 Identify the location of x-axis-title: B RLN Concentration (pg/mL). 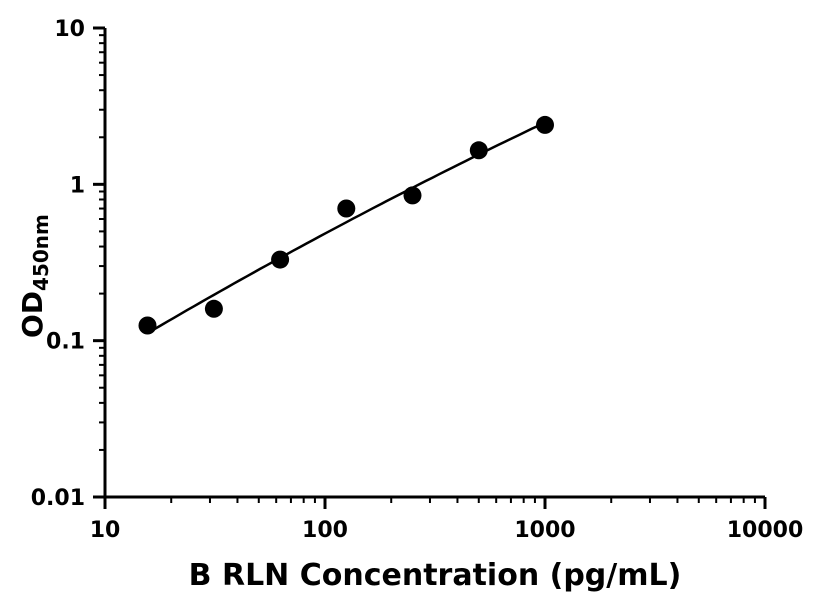
(435, 575).